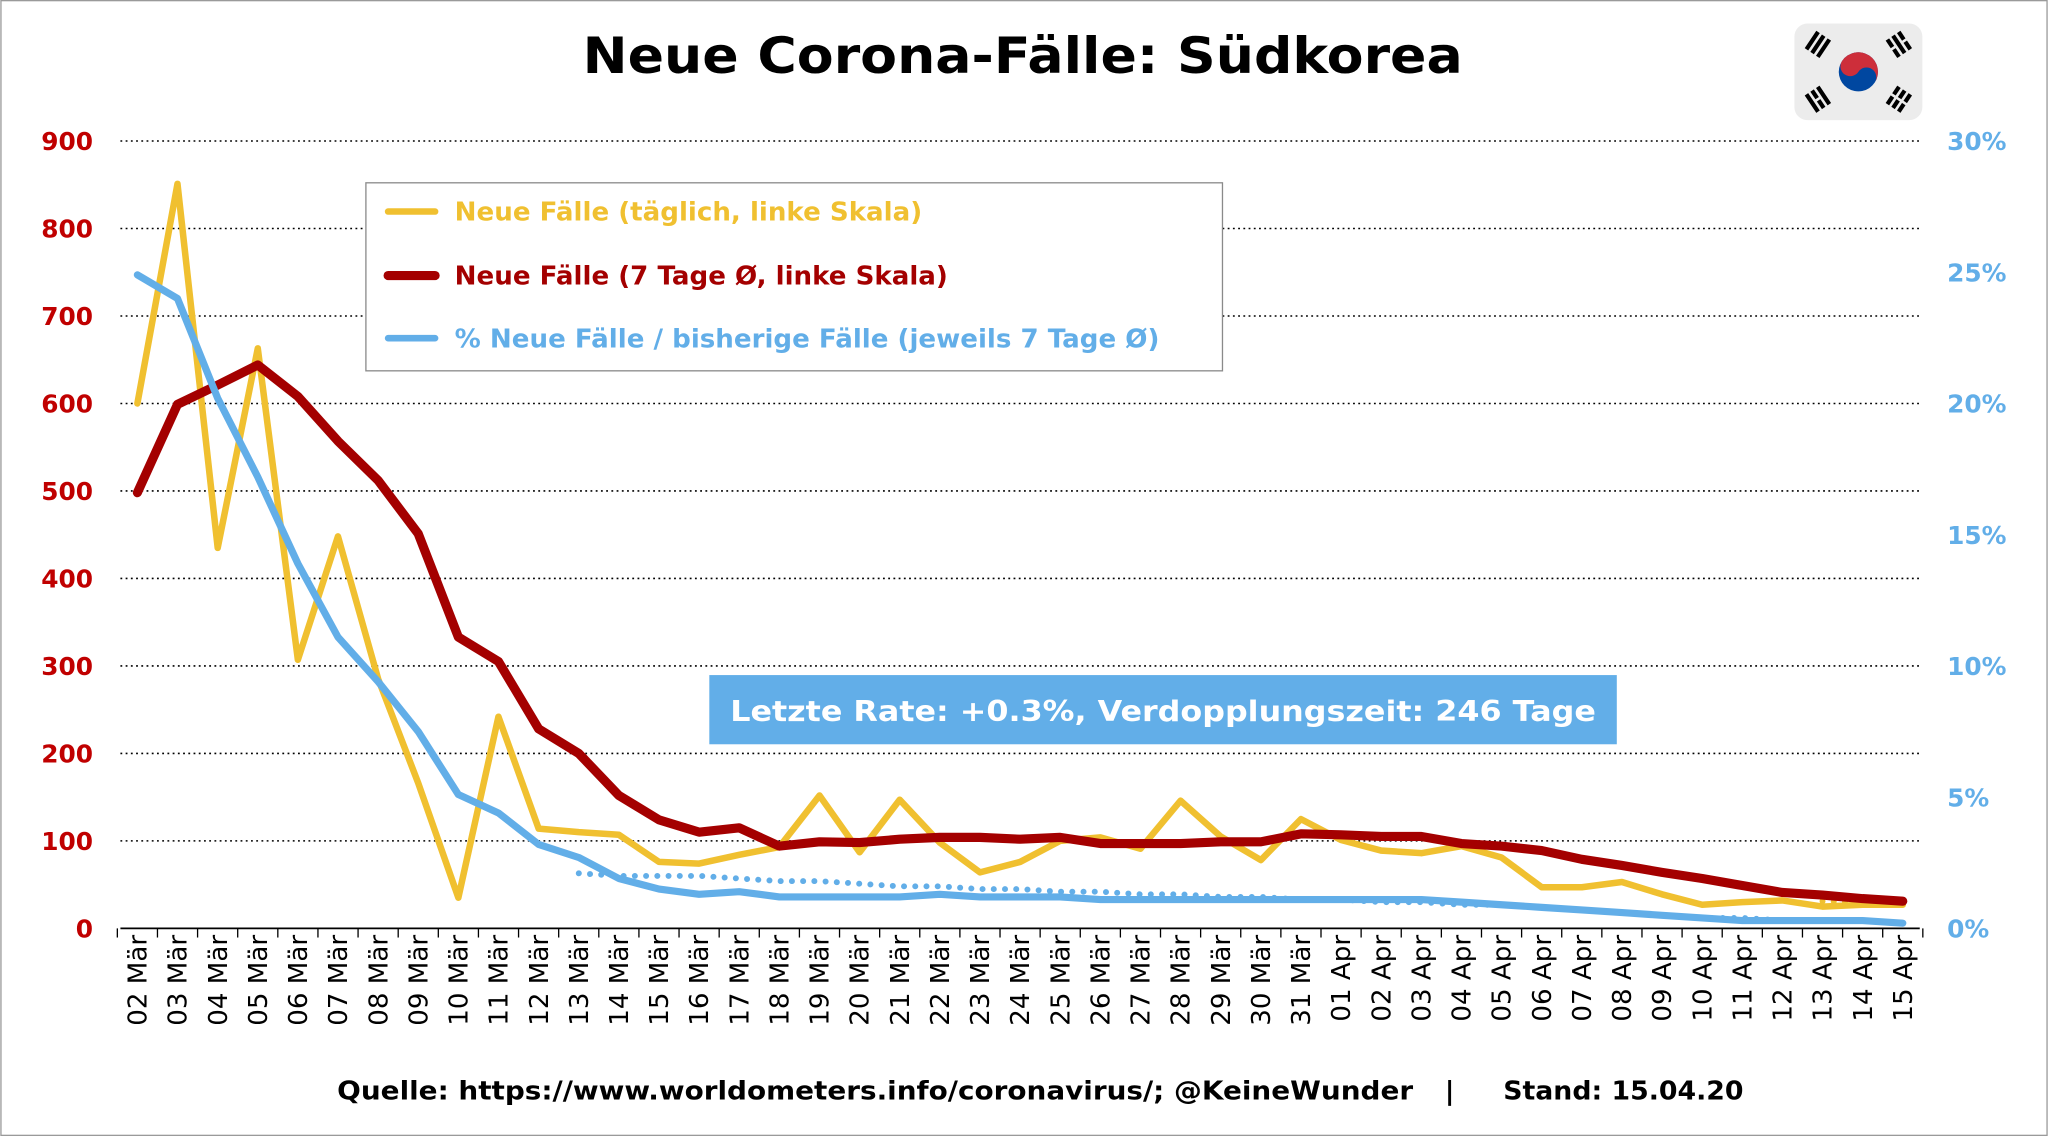 Image resolution: width=2048 pixels, height=1136 pixels. I want to click on x-tick-label: 10 Apr, so click(1703, 978).